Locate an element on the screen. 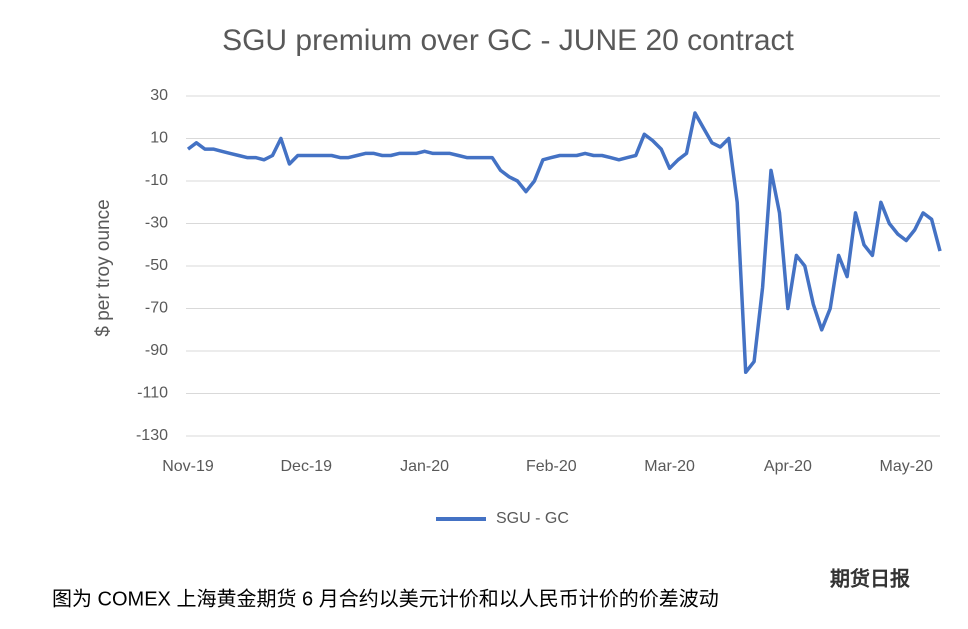 The height and width of the screenshot is (629, 968). y-tick-label: -30 is located at coordinates (156, 223).